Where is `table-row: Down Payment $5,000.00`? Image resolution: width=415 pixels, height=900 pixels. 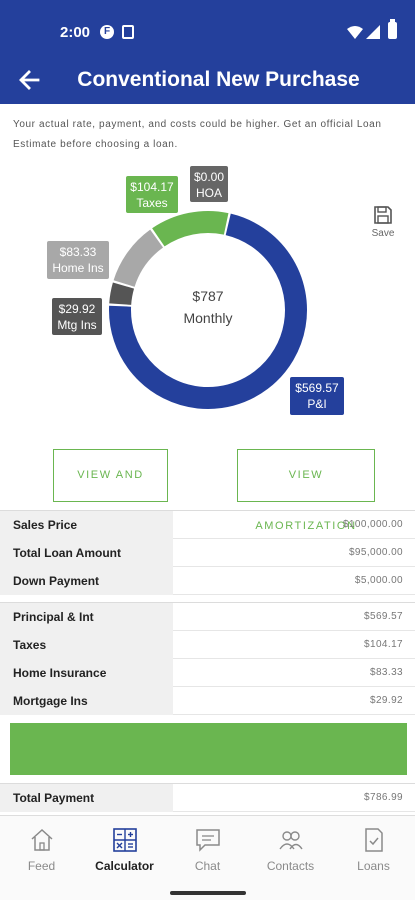 table-row: Down Payment $5,000.00 is located at coordinates (207, 581).